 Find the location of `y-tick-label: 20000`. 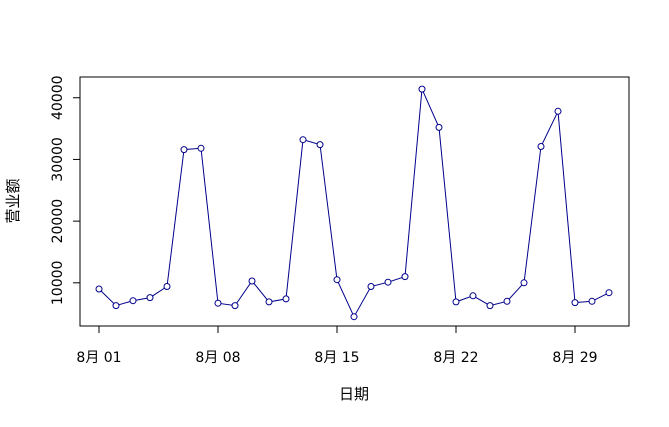

y-tick-label: 20000 is located at coordinates (58, 221).